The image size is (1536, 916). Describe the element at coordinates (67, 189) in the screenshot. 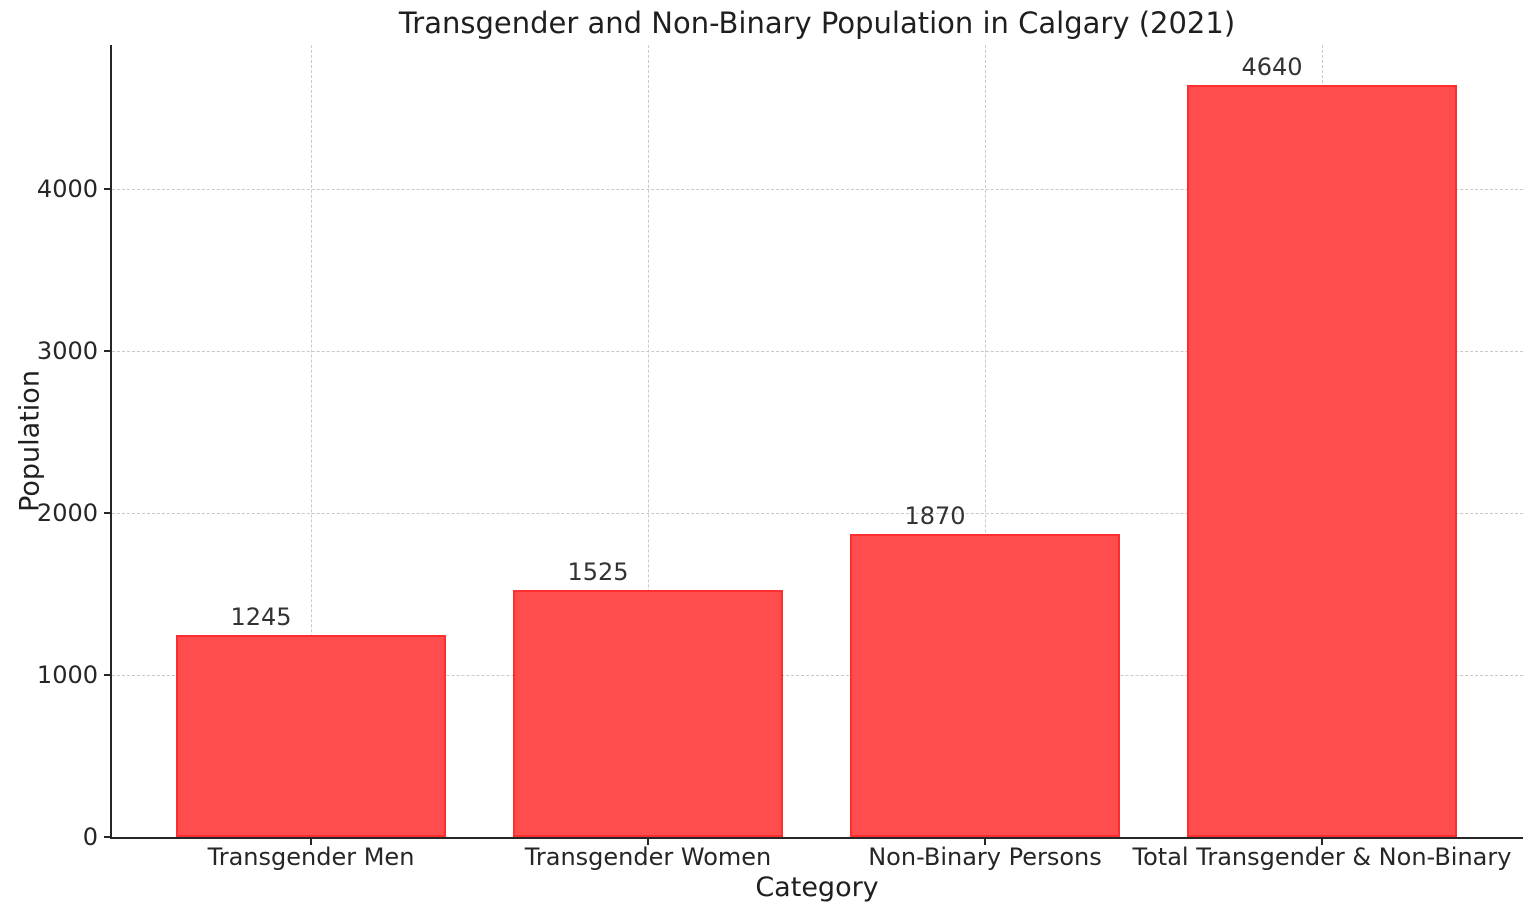

I see `y-tick-label: 4000` at that location.